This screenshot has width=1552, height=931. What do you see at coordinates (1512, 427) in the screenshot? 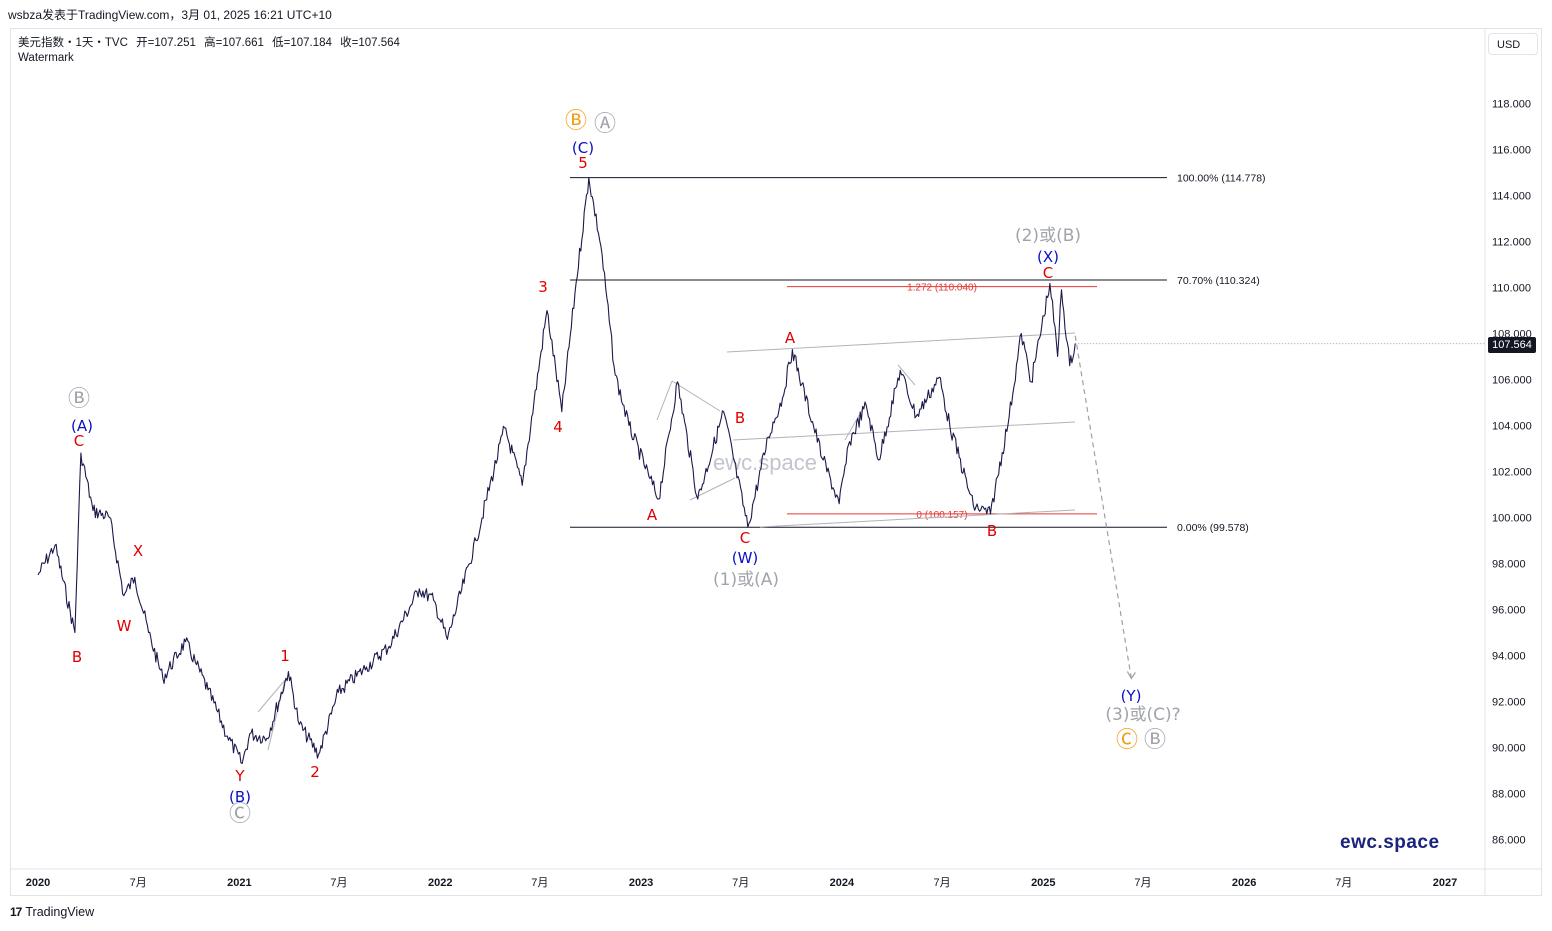
I see `y-tick-label: 104.000` at bounding box center [1512, 427].